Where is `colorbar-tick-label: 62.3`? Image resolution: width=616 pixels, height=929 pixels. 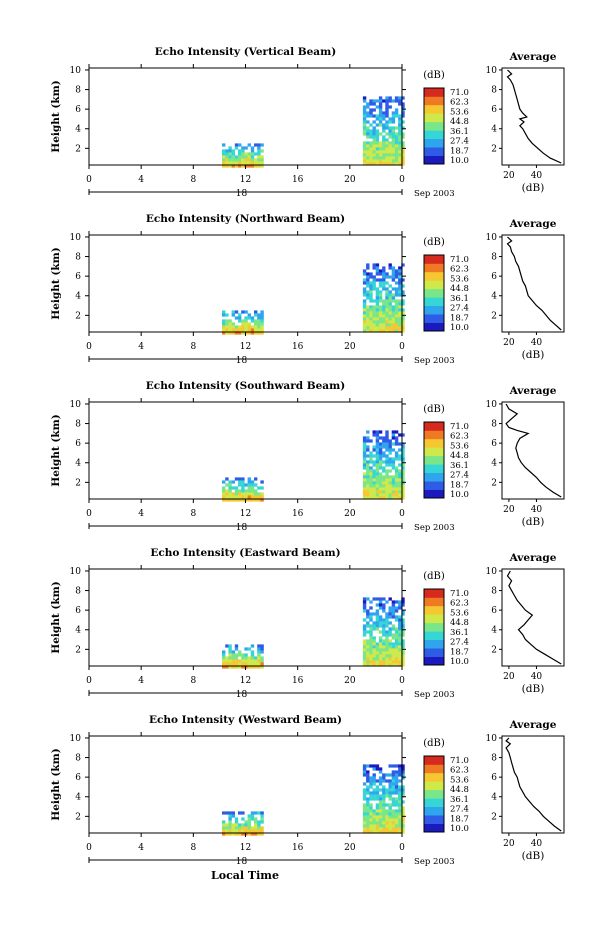
colorbar-tick-label: 62.3 is located at coordinates (459, 771).